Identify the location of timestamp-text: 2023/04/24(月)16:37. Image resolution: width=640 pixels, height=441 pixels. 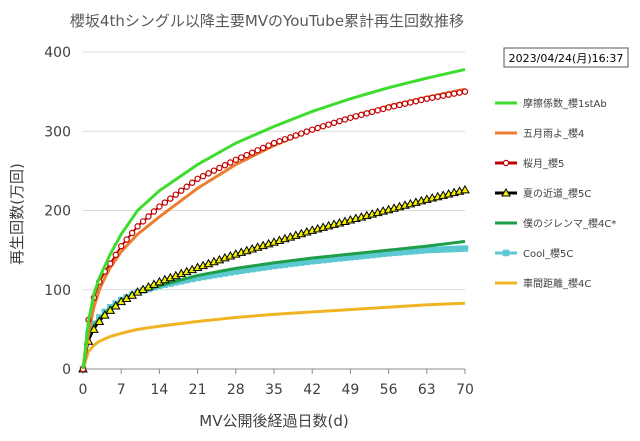
(566, 58).